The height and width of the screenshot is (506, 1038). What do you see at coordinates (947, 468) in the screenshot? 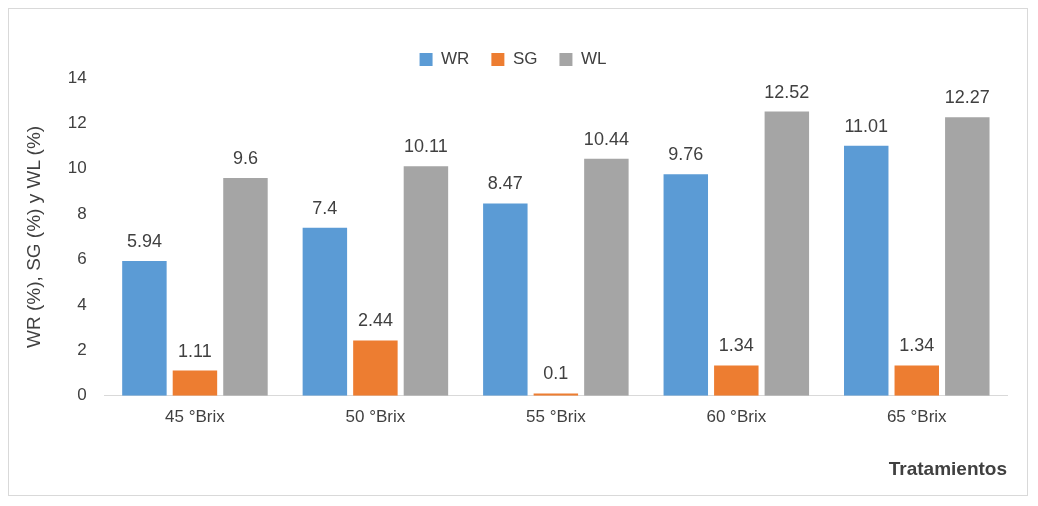
I see `x-axis-title: Tratamientos` at bounding box center [947, 468].